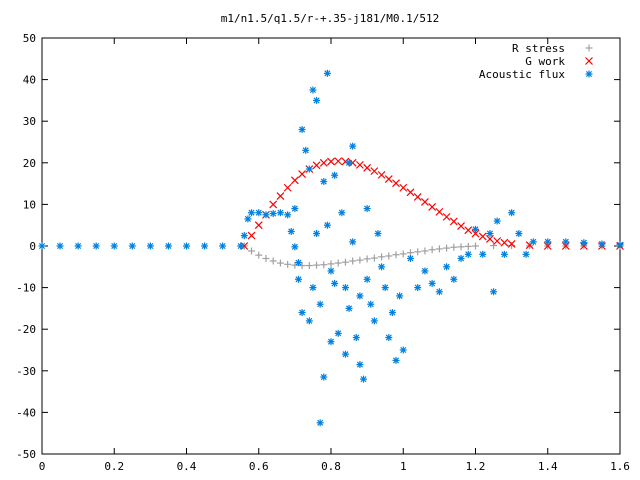 Image resolution: width=640 pixels, height=480 pixels. I want to click on y-tick-label: 10, so click(29, 204).